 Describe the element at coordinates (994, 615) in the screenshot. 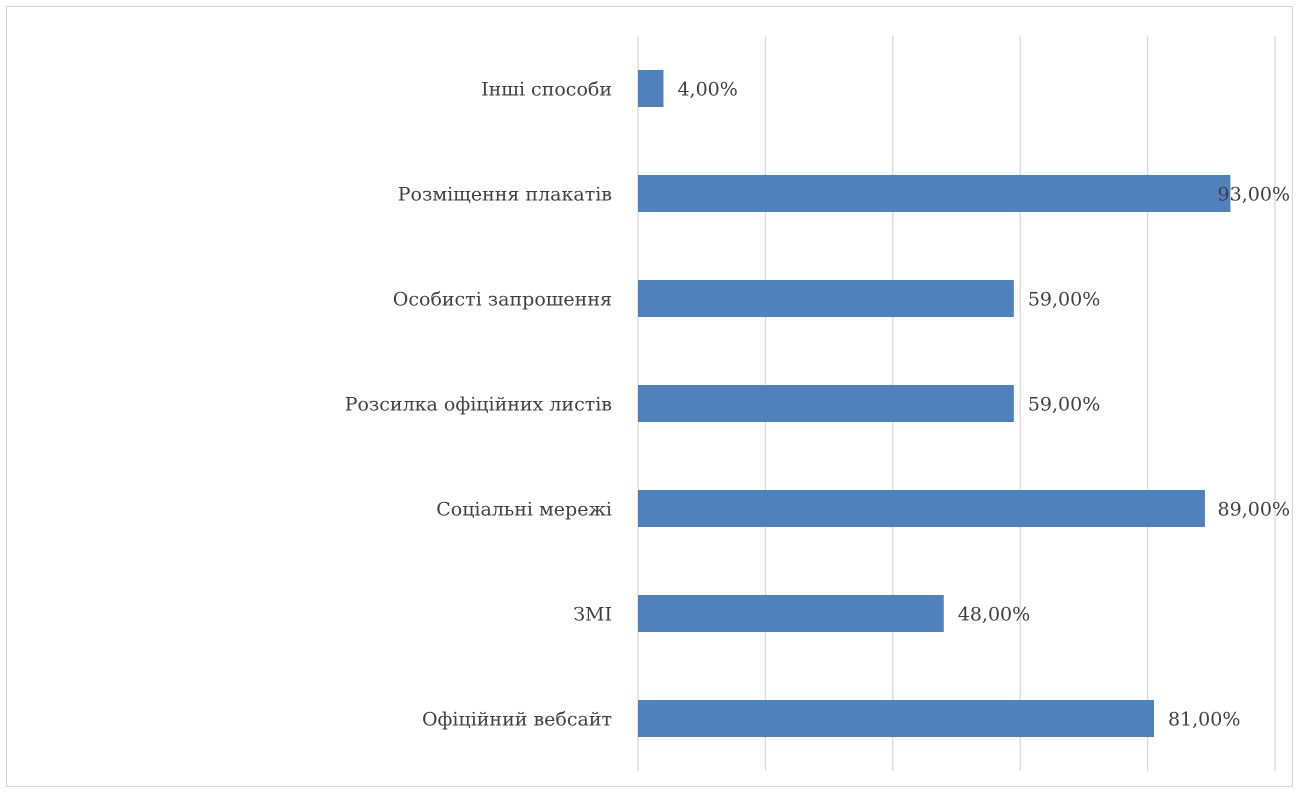

I see `value-label-5: 48,00%` at that location.